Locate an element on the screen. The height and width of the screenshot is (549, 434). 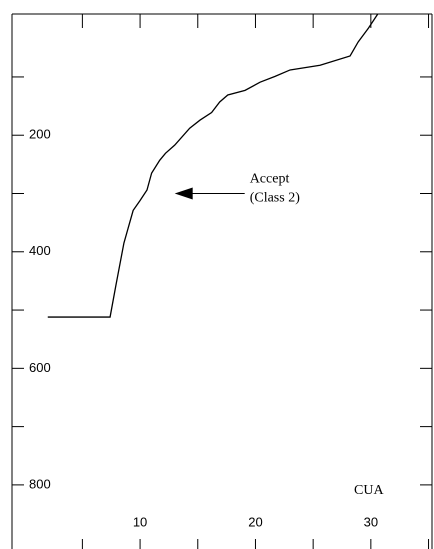
annotation-arrowhead is located at coordinates (183, 193).